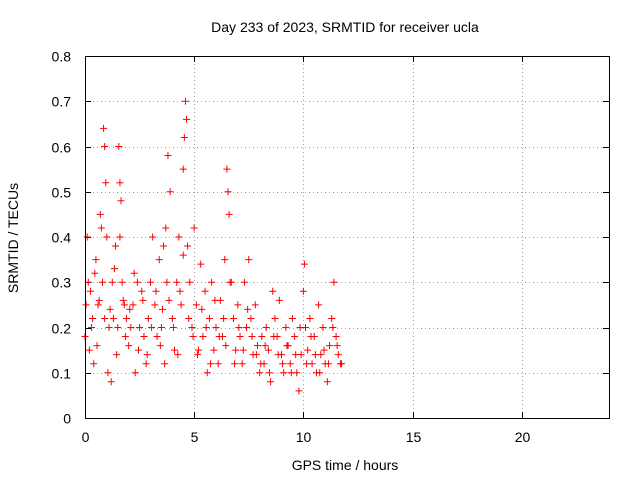 The image size is (640, 480). I want to click on x-tick-label: 15, so click(414, 437).